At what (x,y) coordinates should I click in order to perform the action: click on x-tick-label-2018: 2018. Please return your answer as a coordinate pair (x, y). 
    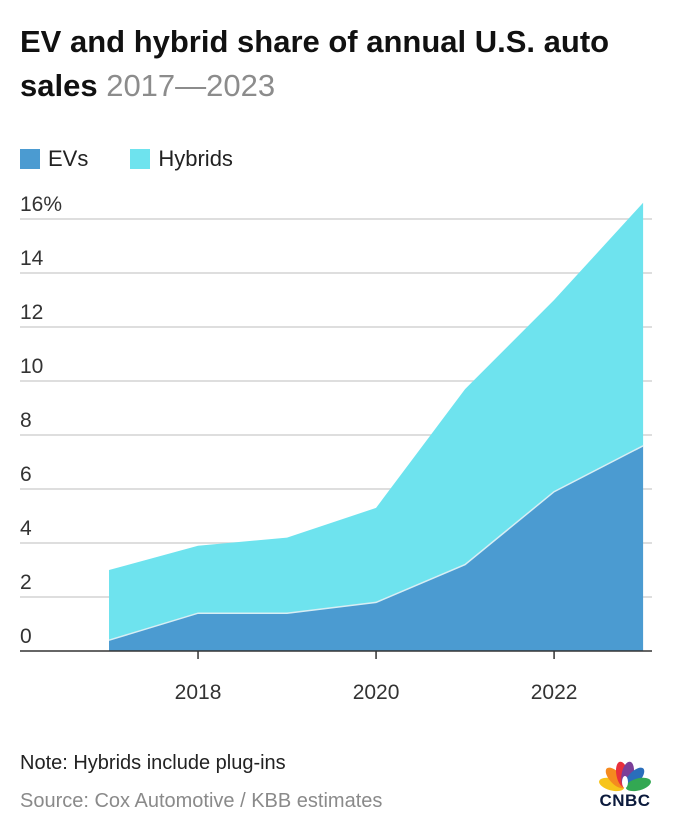
    Looking at the image, I should click on (198, 692).